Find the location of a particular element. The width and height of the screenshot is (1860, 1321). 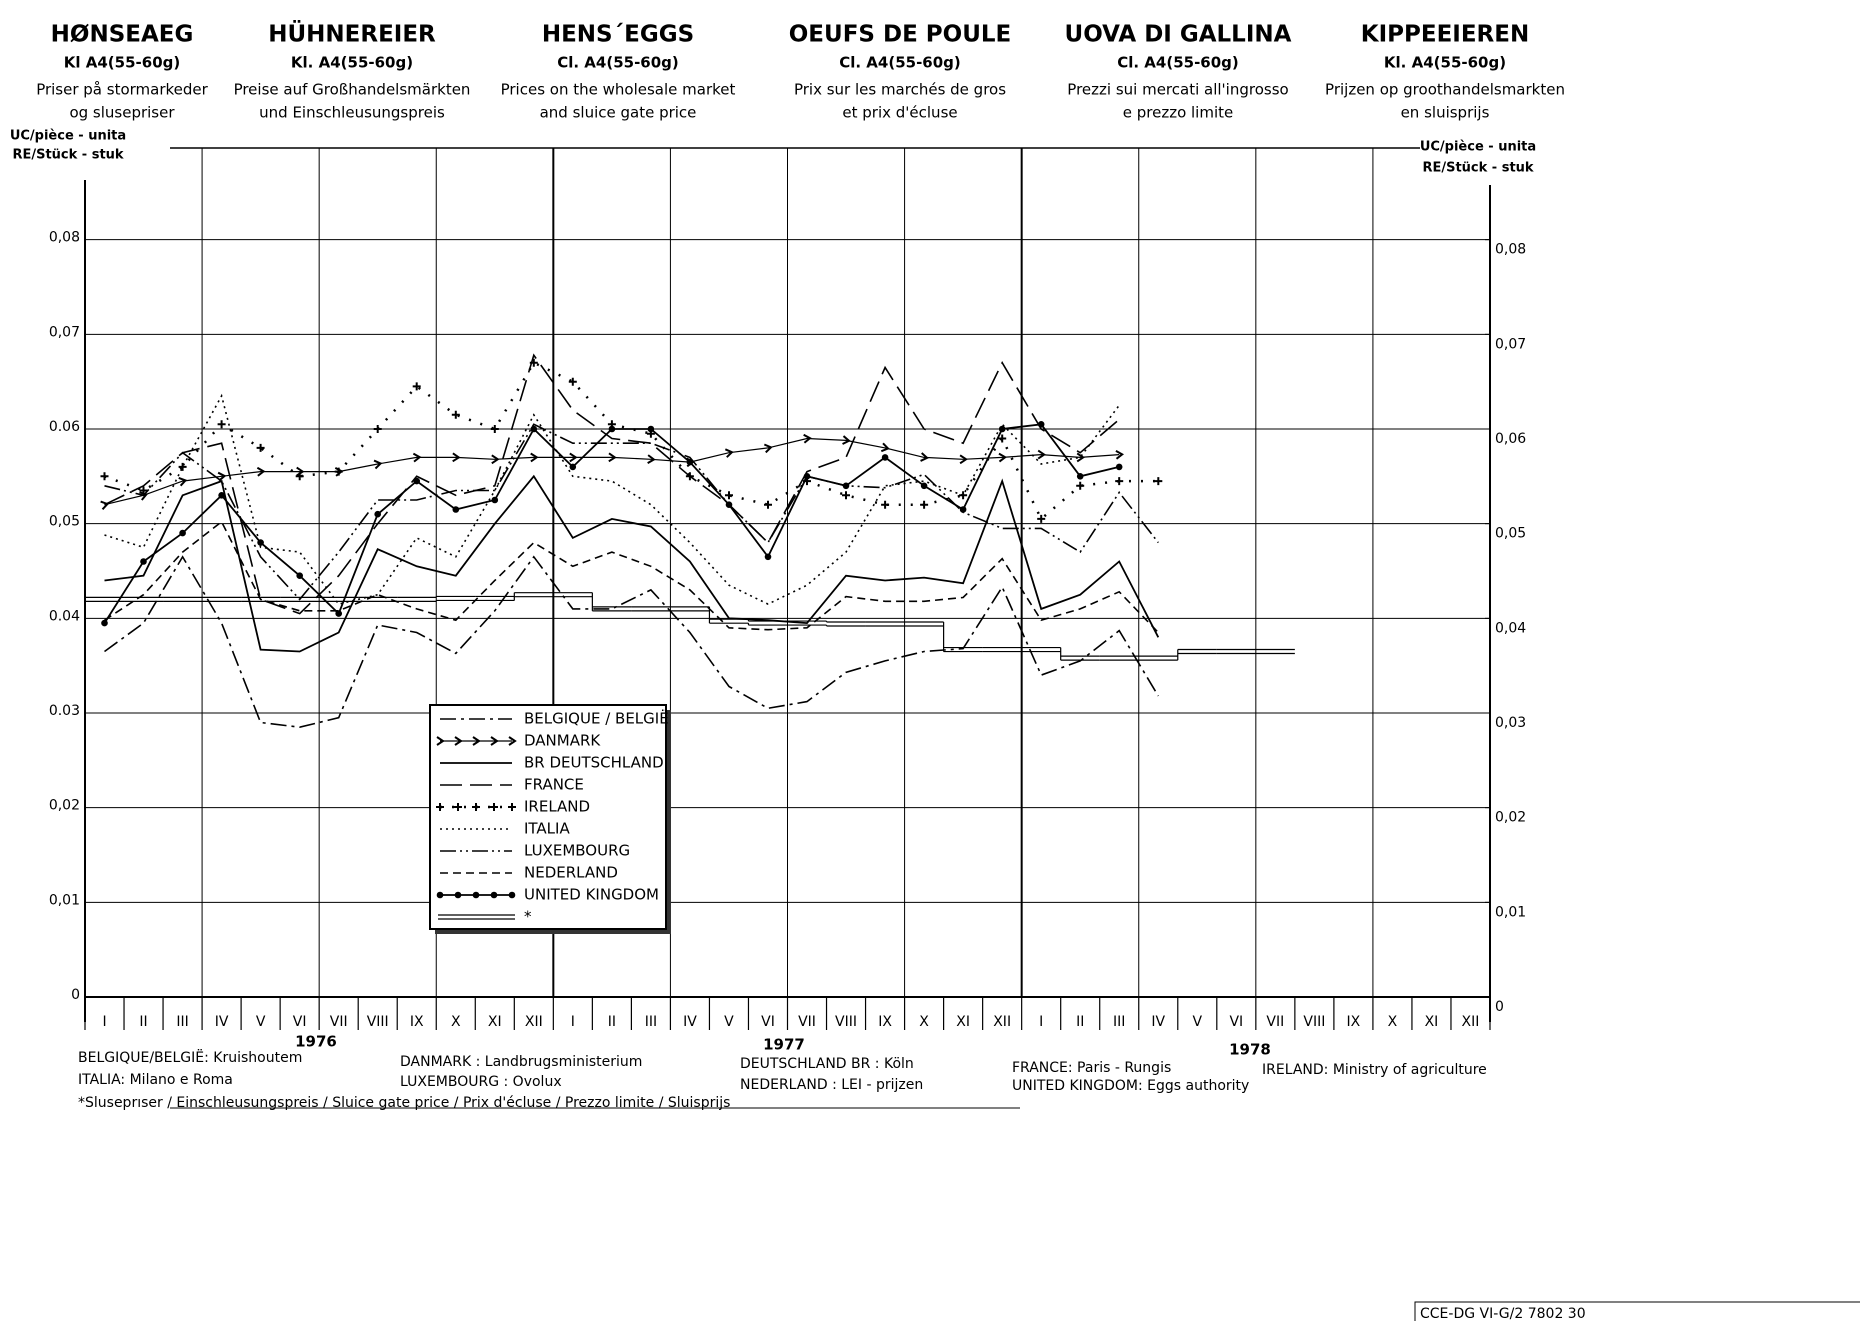

y2-tick-label: 0,06 is located at coordinates (1510, 439).